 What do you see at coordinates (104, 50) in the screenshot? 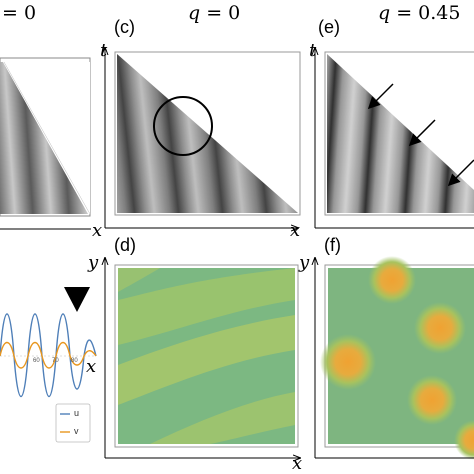
I see `panel-c-t-label: t` at bounding box center [104, 50].